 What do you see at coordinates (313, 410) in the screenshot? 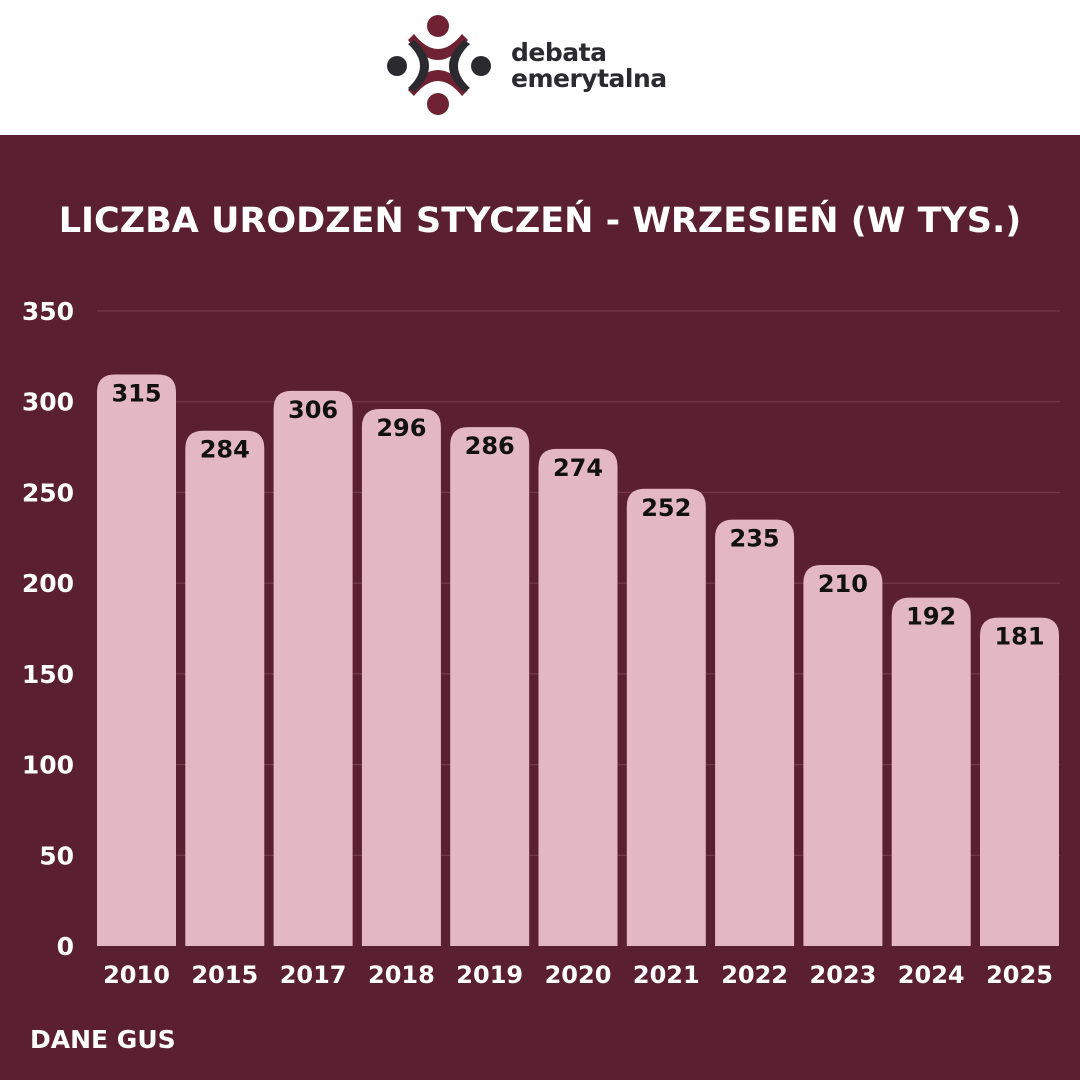
I see `bar-value-label: 306` at bounding box center [313, 410].